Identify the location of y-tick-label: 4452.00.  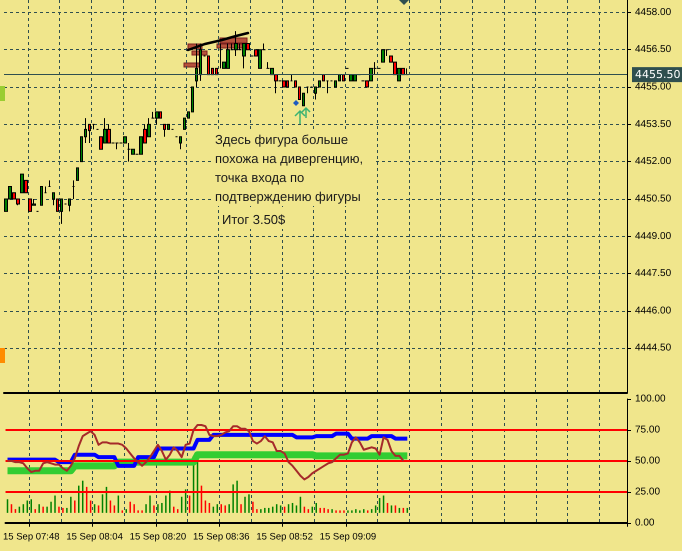
(653, 162).